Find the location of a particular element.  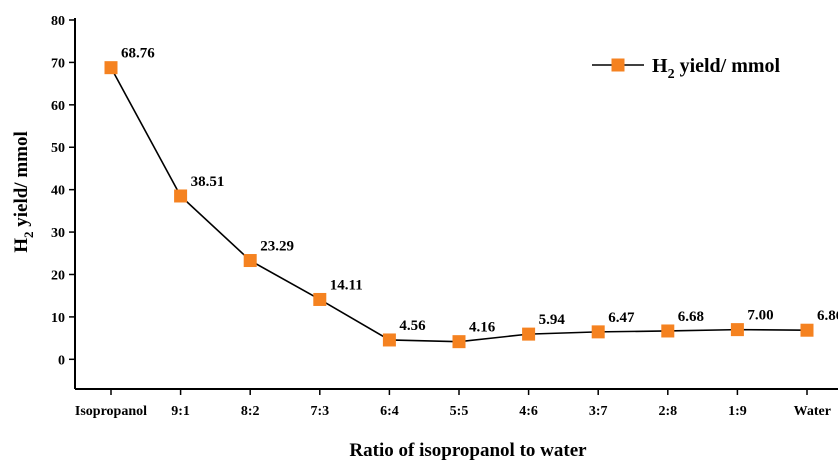

data-label: 14.11 is located at coordinates (346, 285).